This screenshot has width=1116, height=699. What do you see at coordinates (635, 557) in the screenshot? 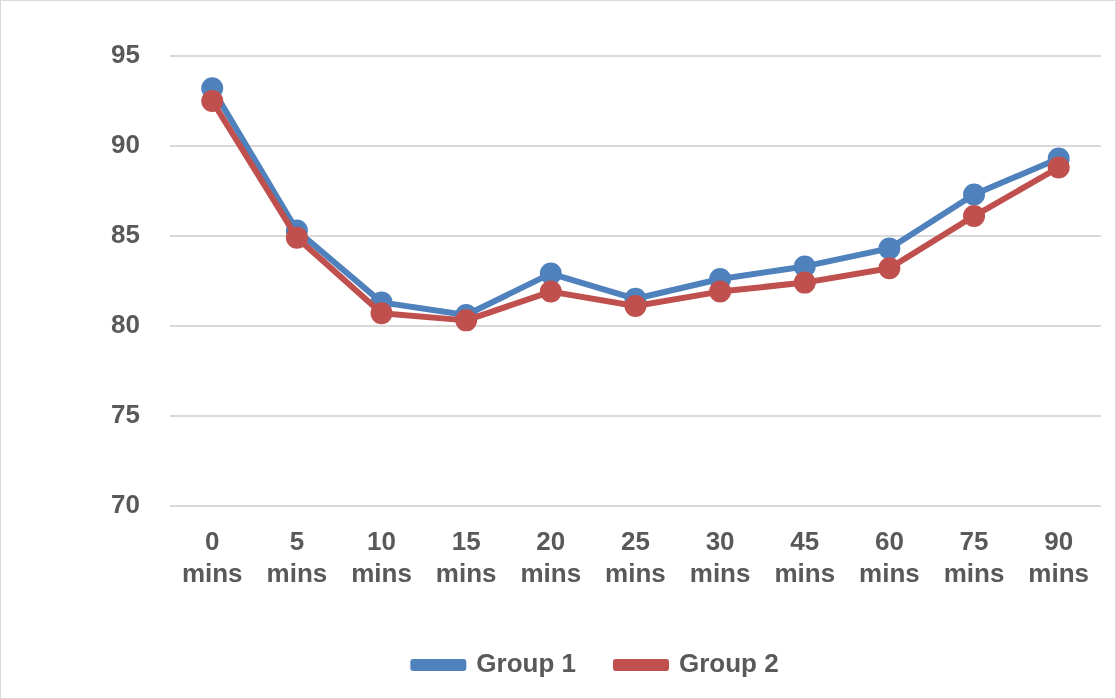
I see `x-tick-label: 25 mins` at bounding box center [635, 557].